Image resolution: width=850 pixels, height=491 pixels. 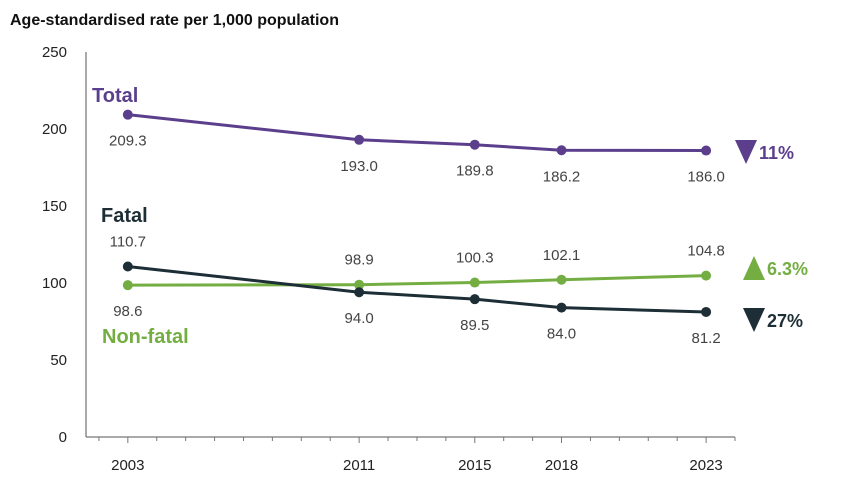 What do you see at coordinates (776, 153) in the screenshot?
I see `change-label-total: 11%` at bounding box center [776, 153].